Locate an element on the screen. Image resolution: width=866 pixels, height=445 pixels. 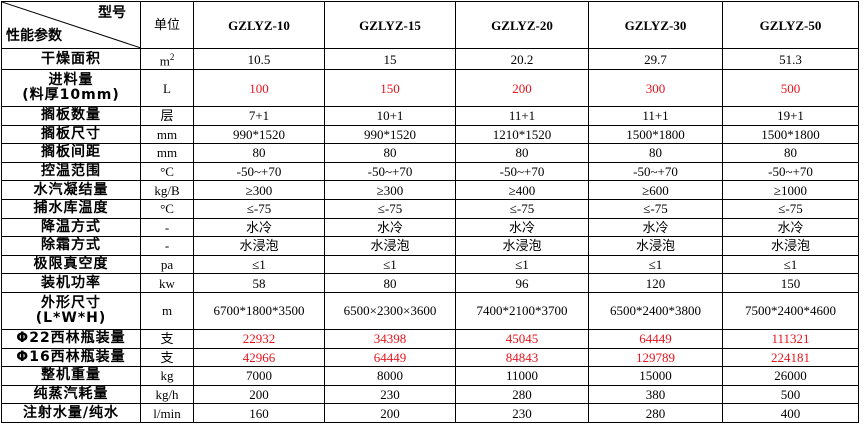
model-header: GZLYZ-20 is located at coordinates (522, 25).